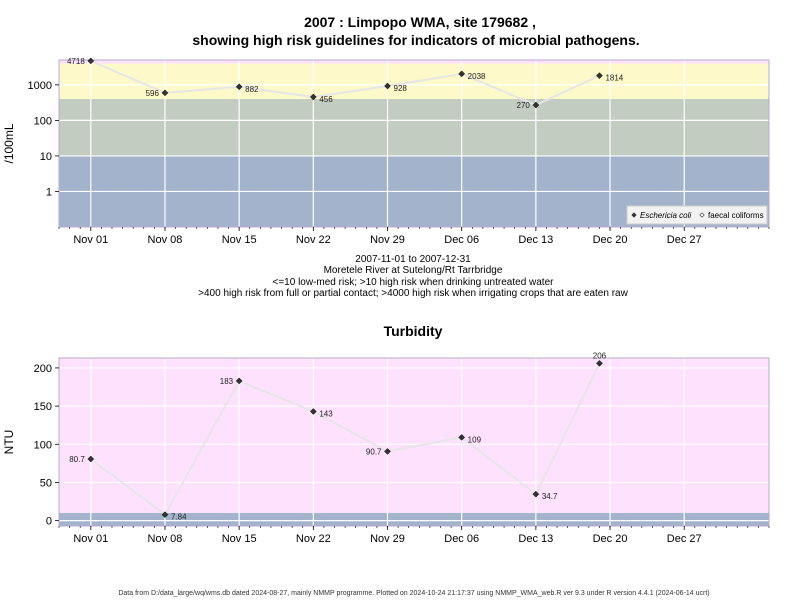  What do you see at coordinates (535, 539) in the screenshot?
I see `chart2-xtick-label-6: Dec 13` at bounding box center [535, 539].